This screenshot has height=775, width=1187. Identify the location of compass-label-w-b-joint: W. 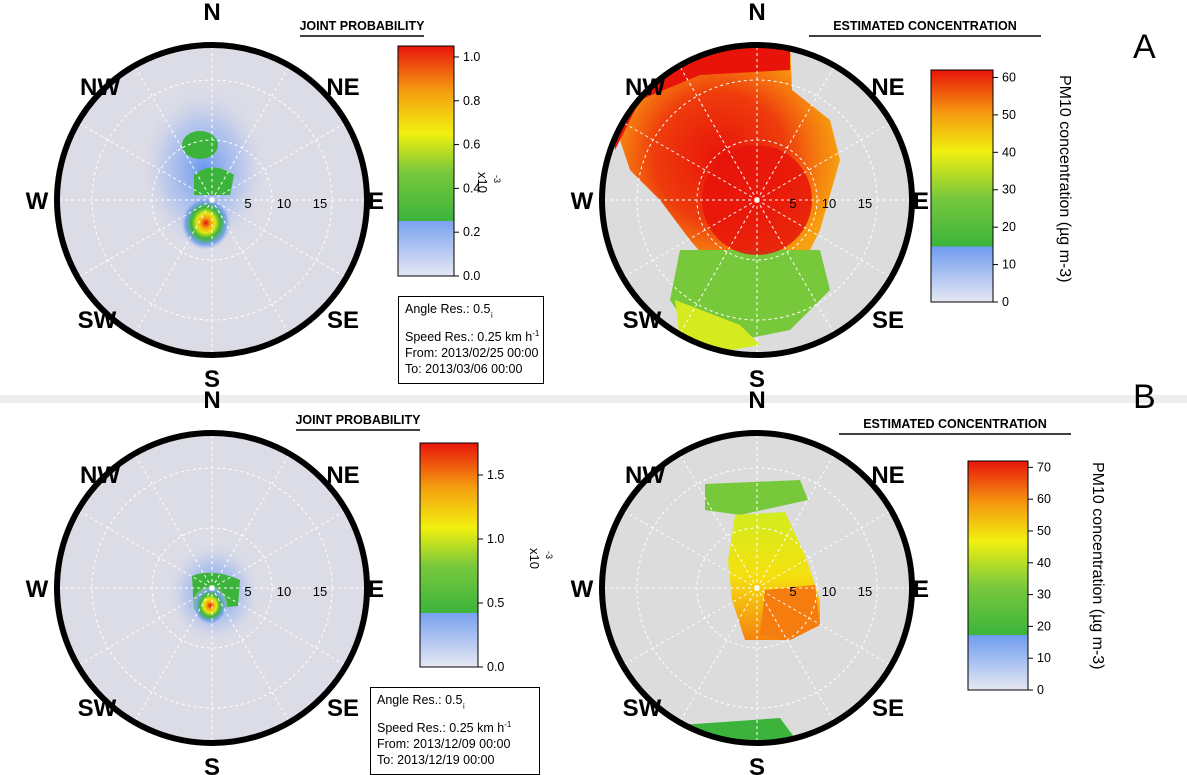
(37, 589).